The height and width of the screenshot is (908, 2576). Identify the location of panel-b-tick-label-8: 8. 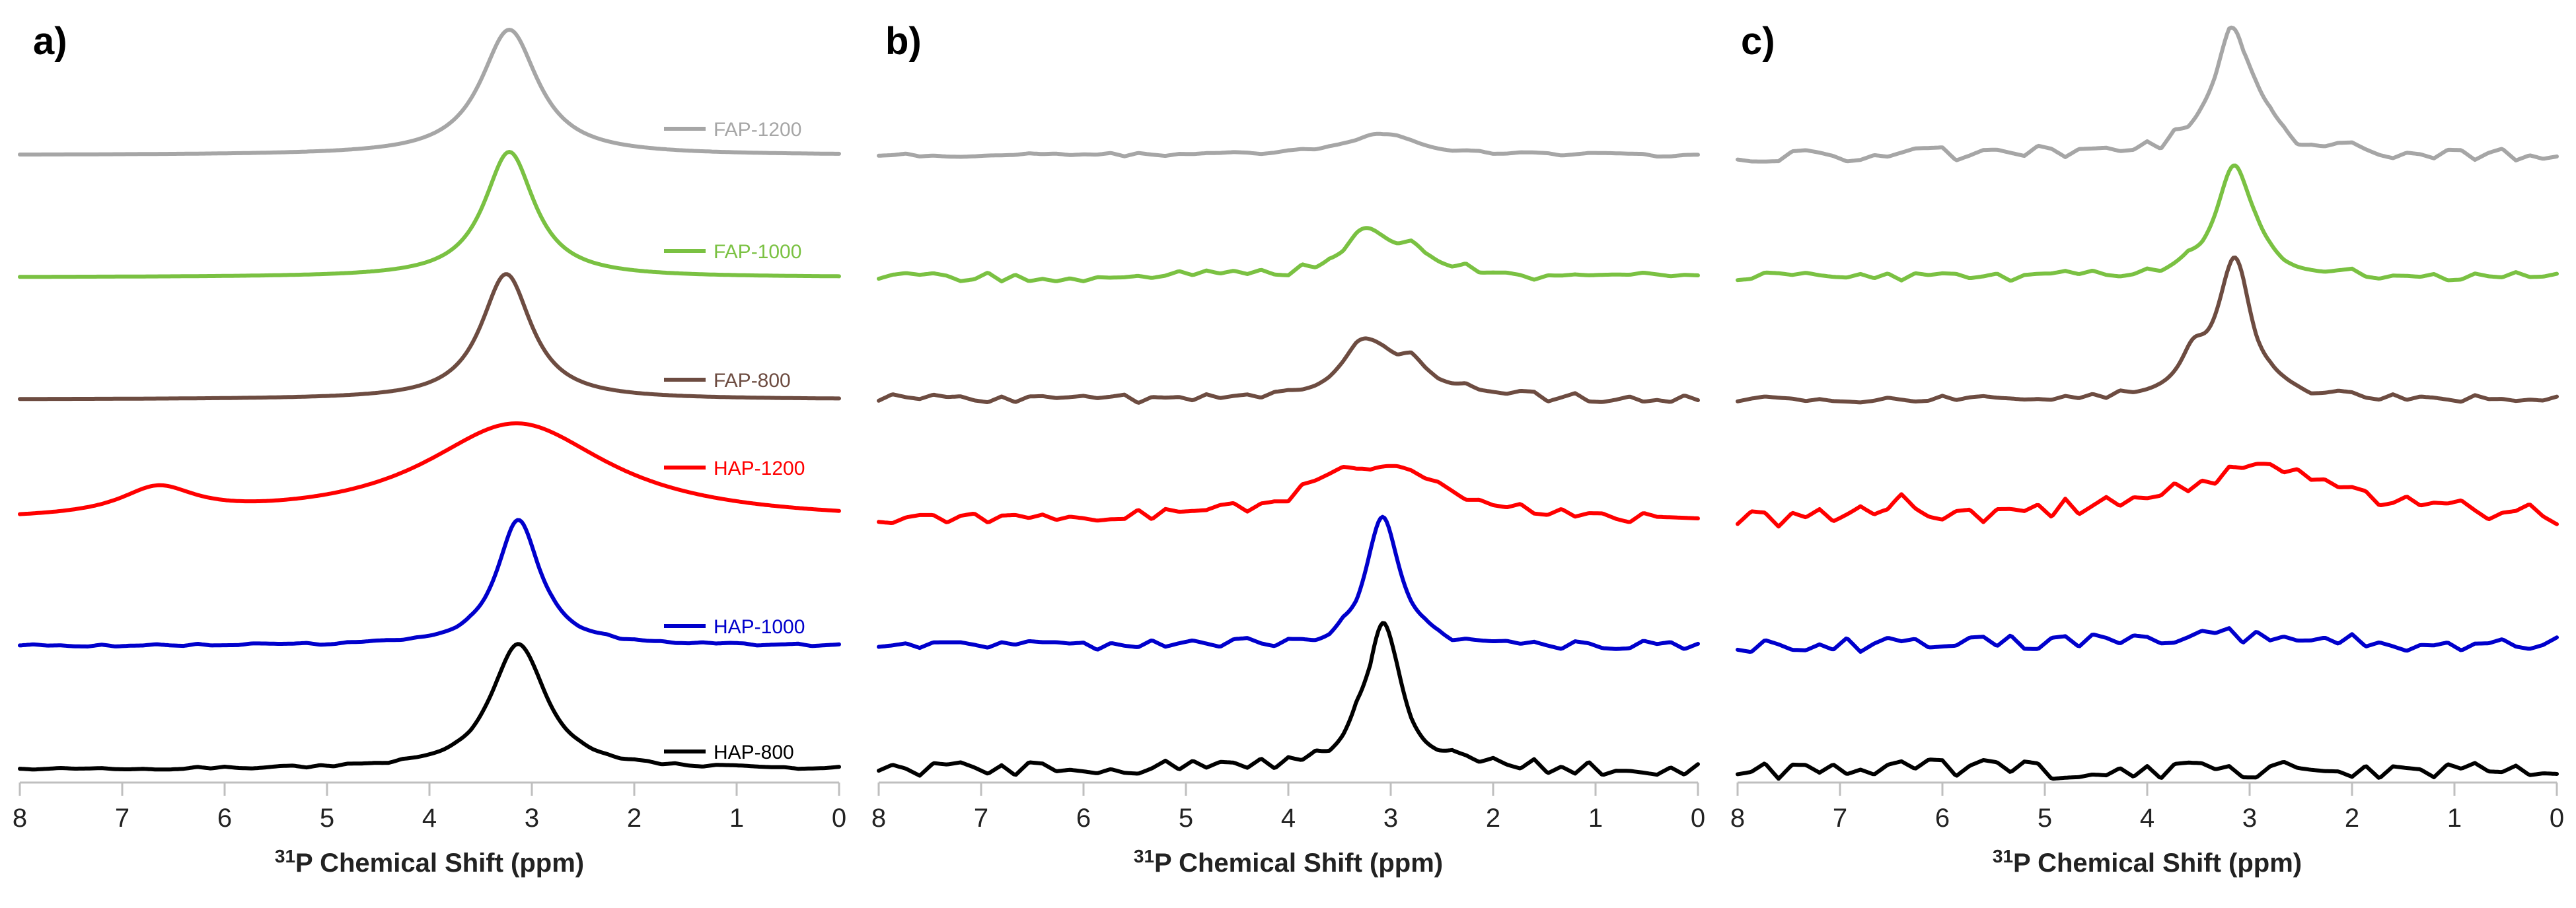
(878, 818).